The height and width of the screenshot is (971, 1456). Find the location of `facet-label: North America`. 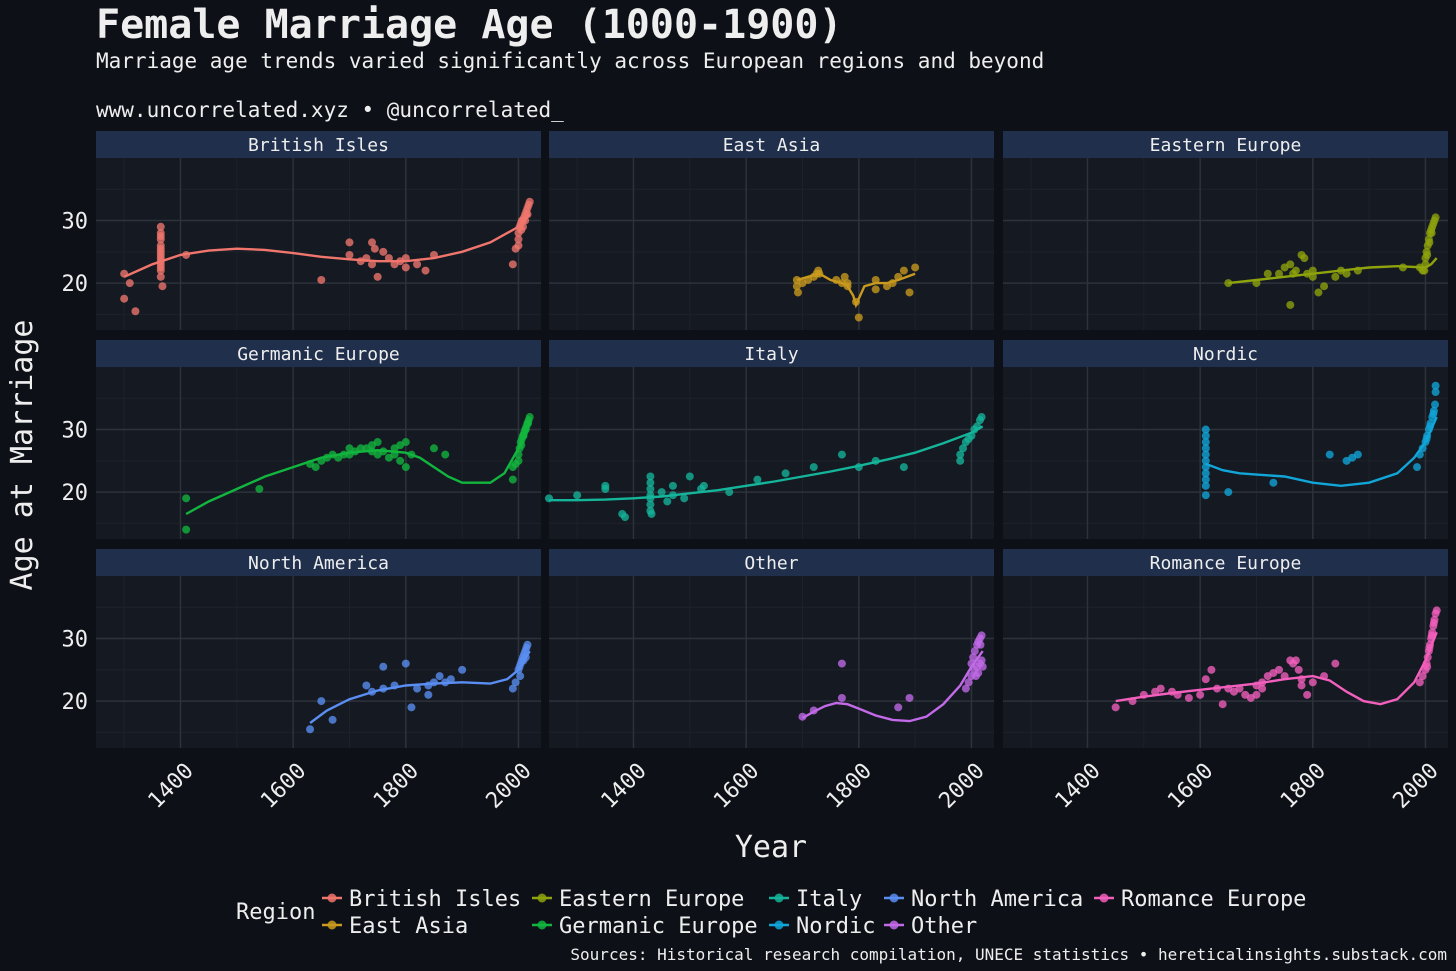

facet-label: North America is located at coordinates (318, 563).